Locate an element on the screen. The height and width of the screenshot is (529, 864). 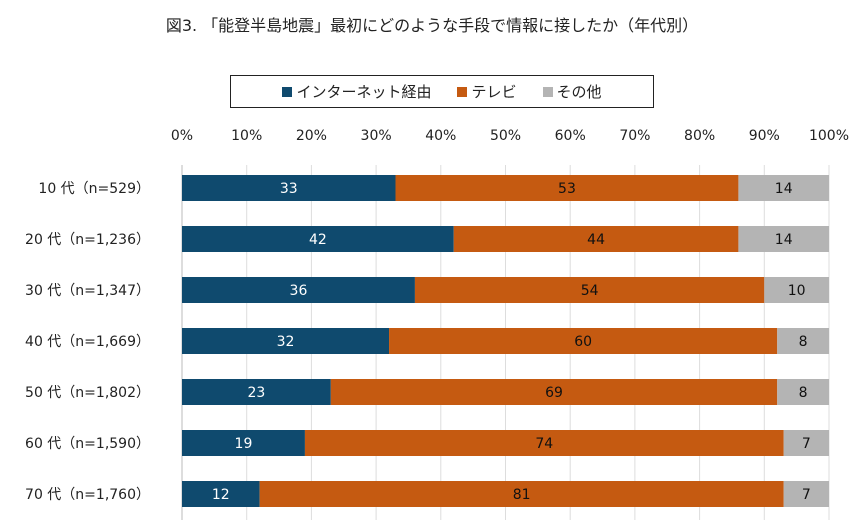
data-label: 23 is located at coordinates (256, 393).